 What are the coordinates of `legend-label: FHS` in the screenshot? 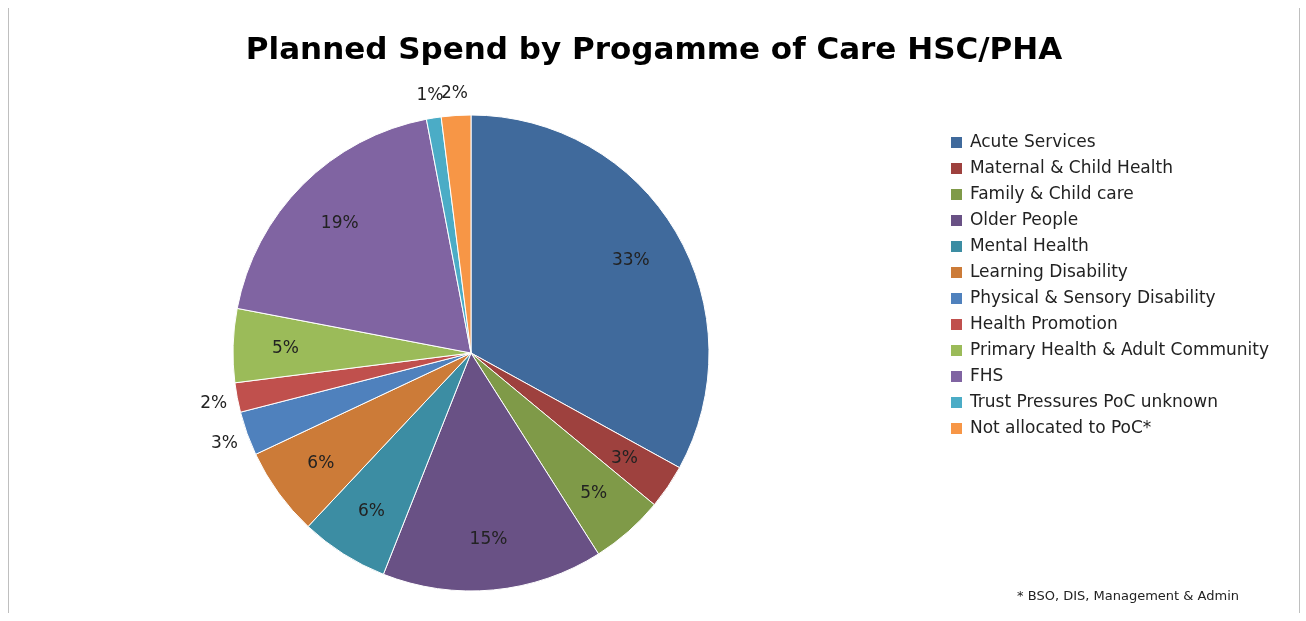 It's located at (986, 375).